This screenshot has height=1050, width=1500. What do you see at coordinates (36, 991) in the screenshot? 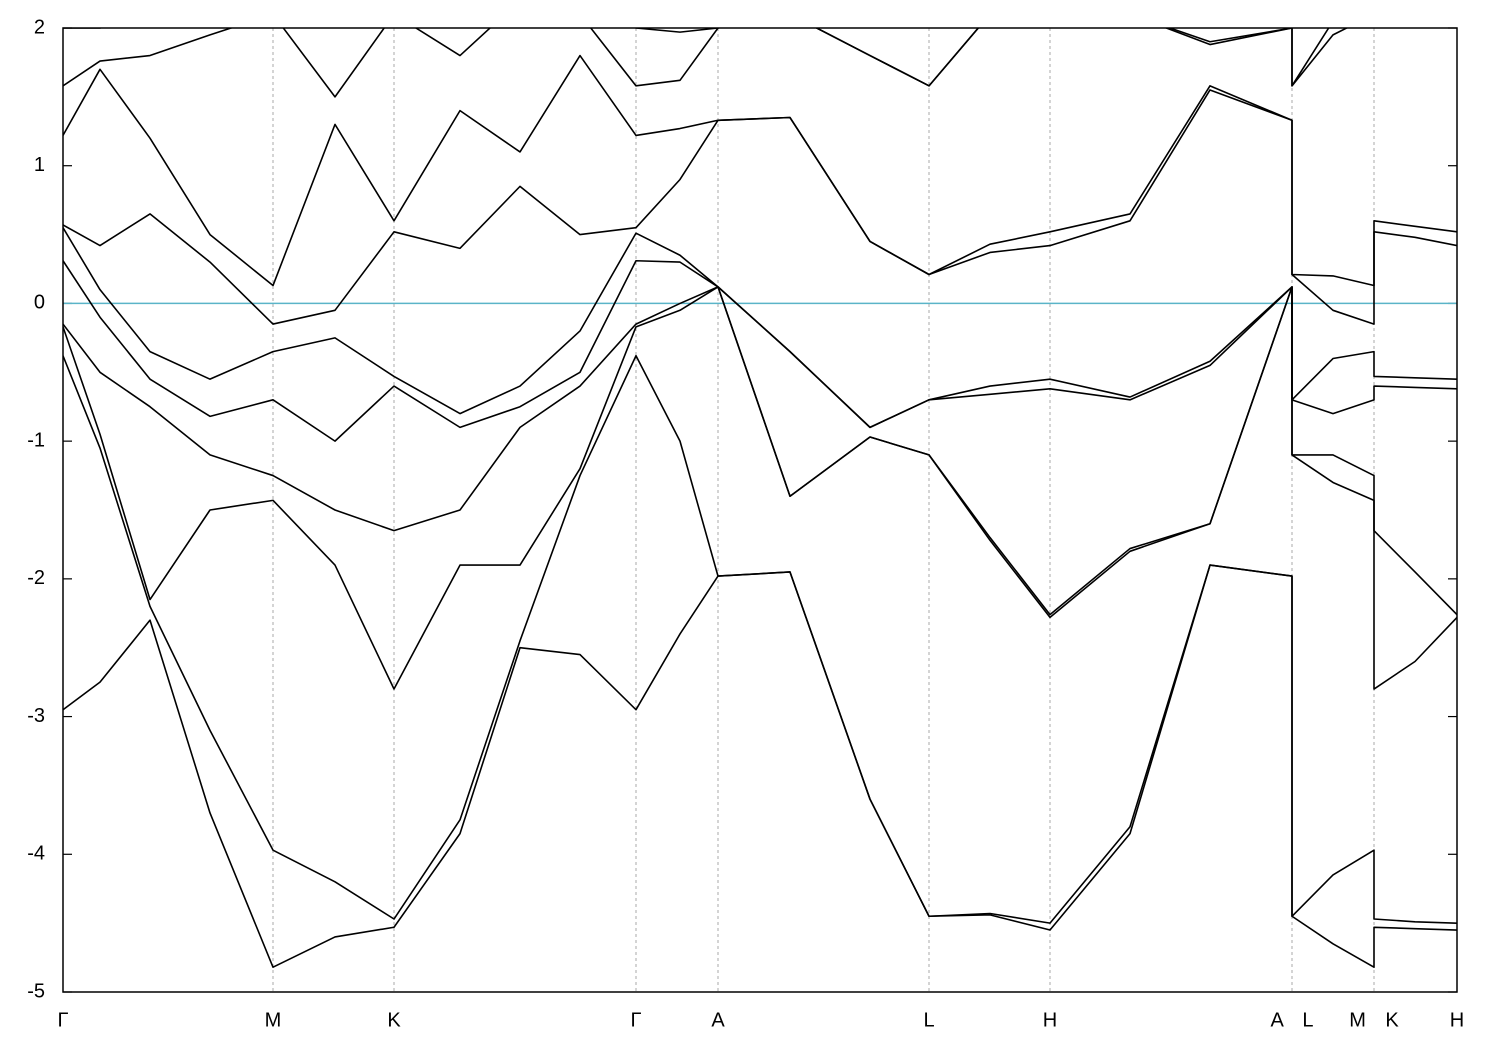
I see `y-tick-label: -5` at bounding box center [36, 991].